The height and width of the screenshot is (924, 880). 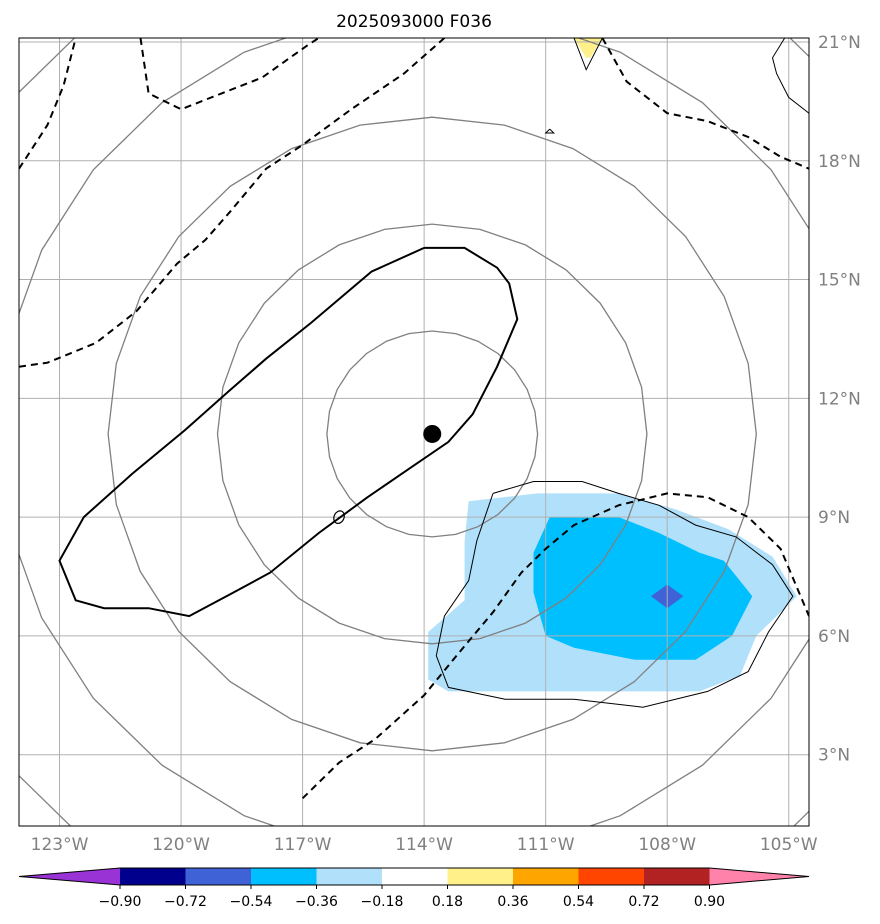 I want to click on lon-tick-label: 108°W, so click(x=667, y=845).